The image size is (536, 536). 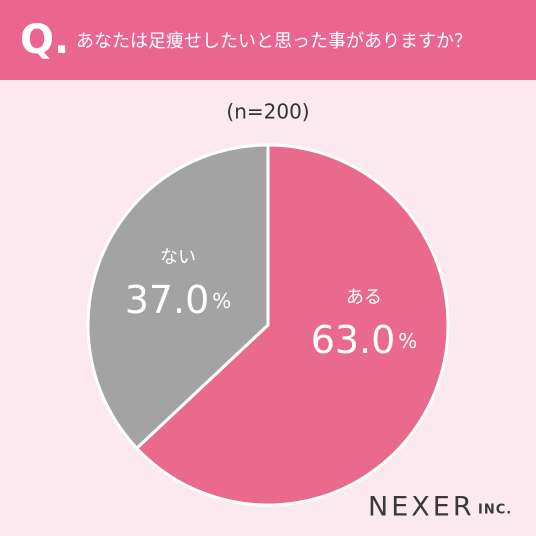 I want to click on value-label: 37.0%, so click(x=178, y=300).